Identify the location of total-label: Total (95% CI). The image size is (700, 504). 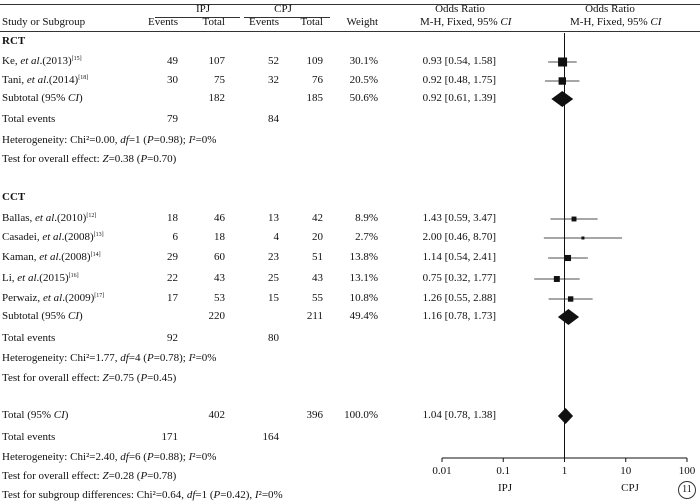
(35, 415).